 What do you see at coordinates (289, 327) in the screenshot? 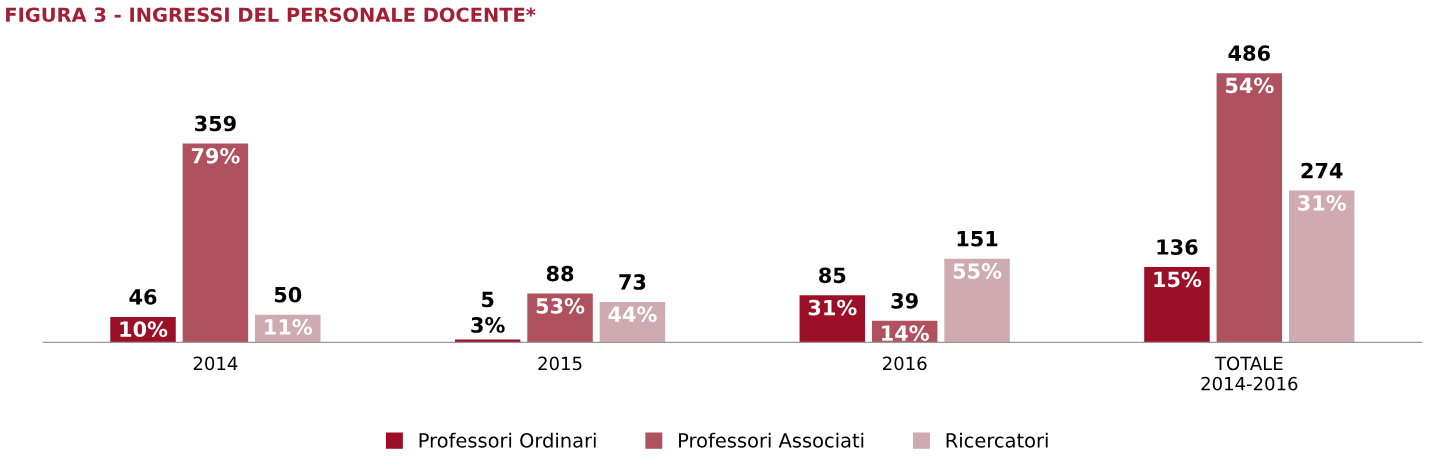
I see `annotation: 11%` at bounding box center [289, 327].